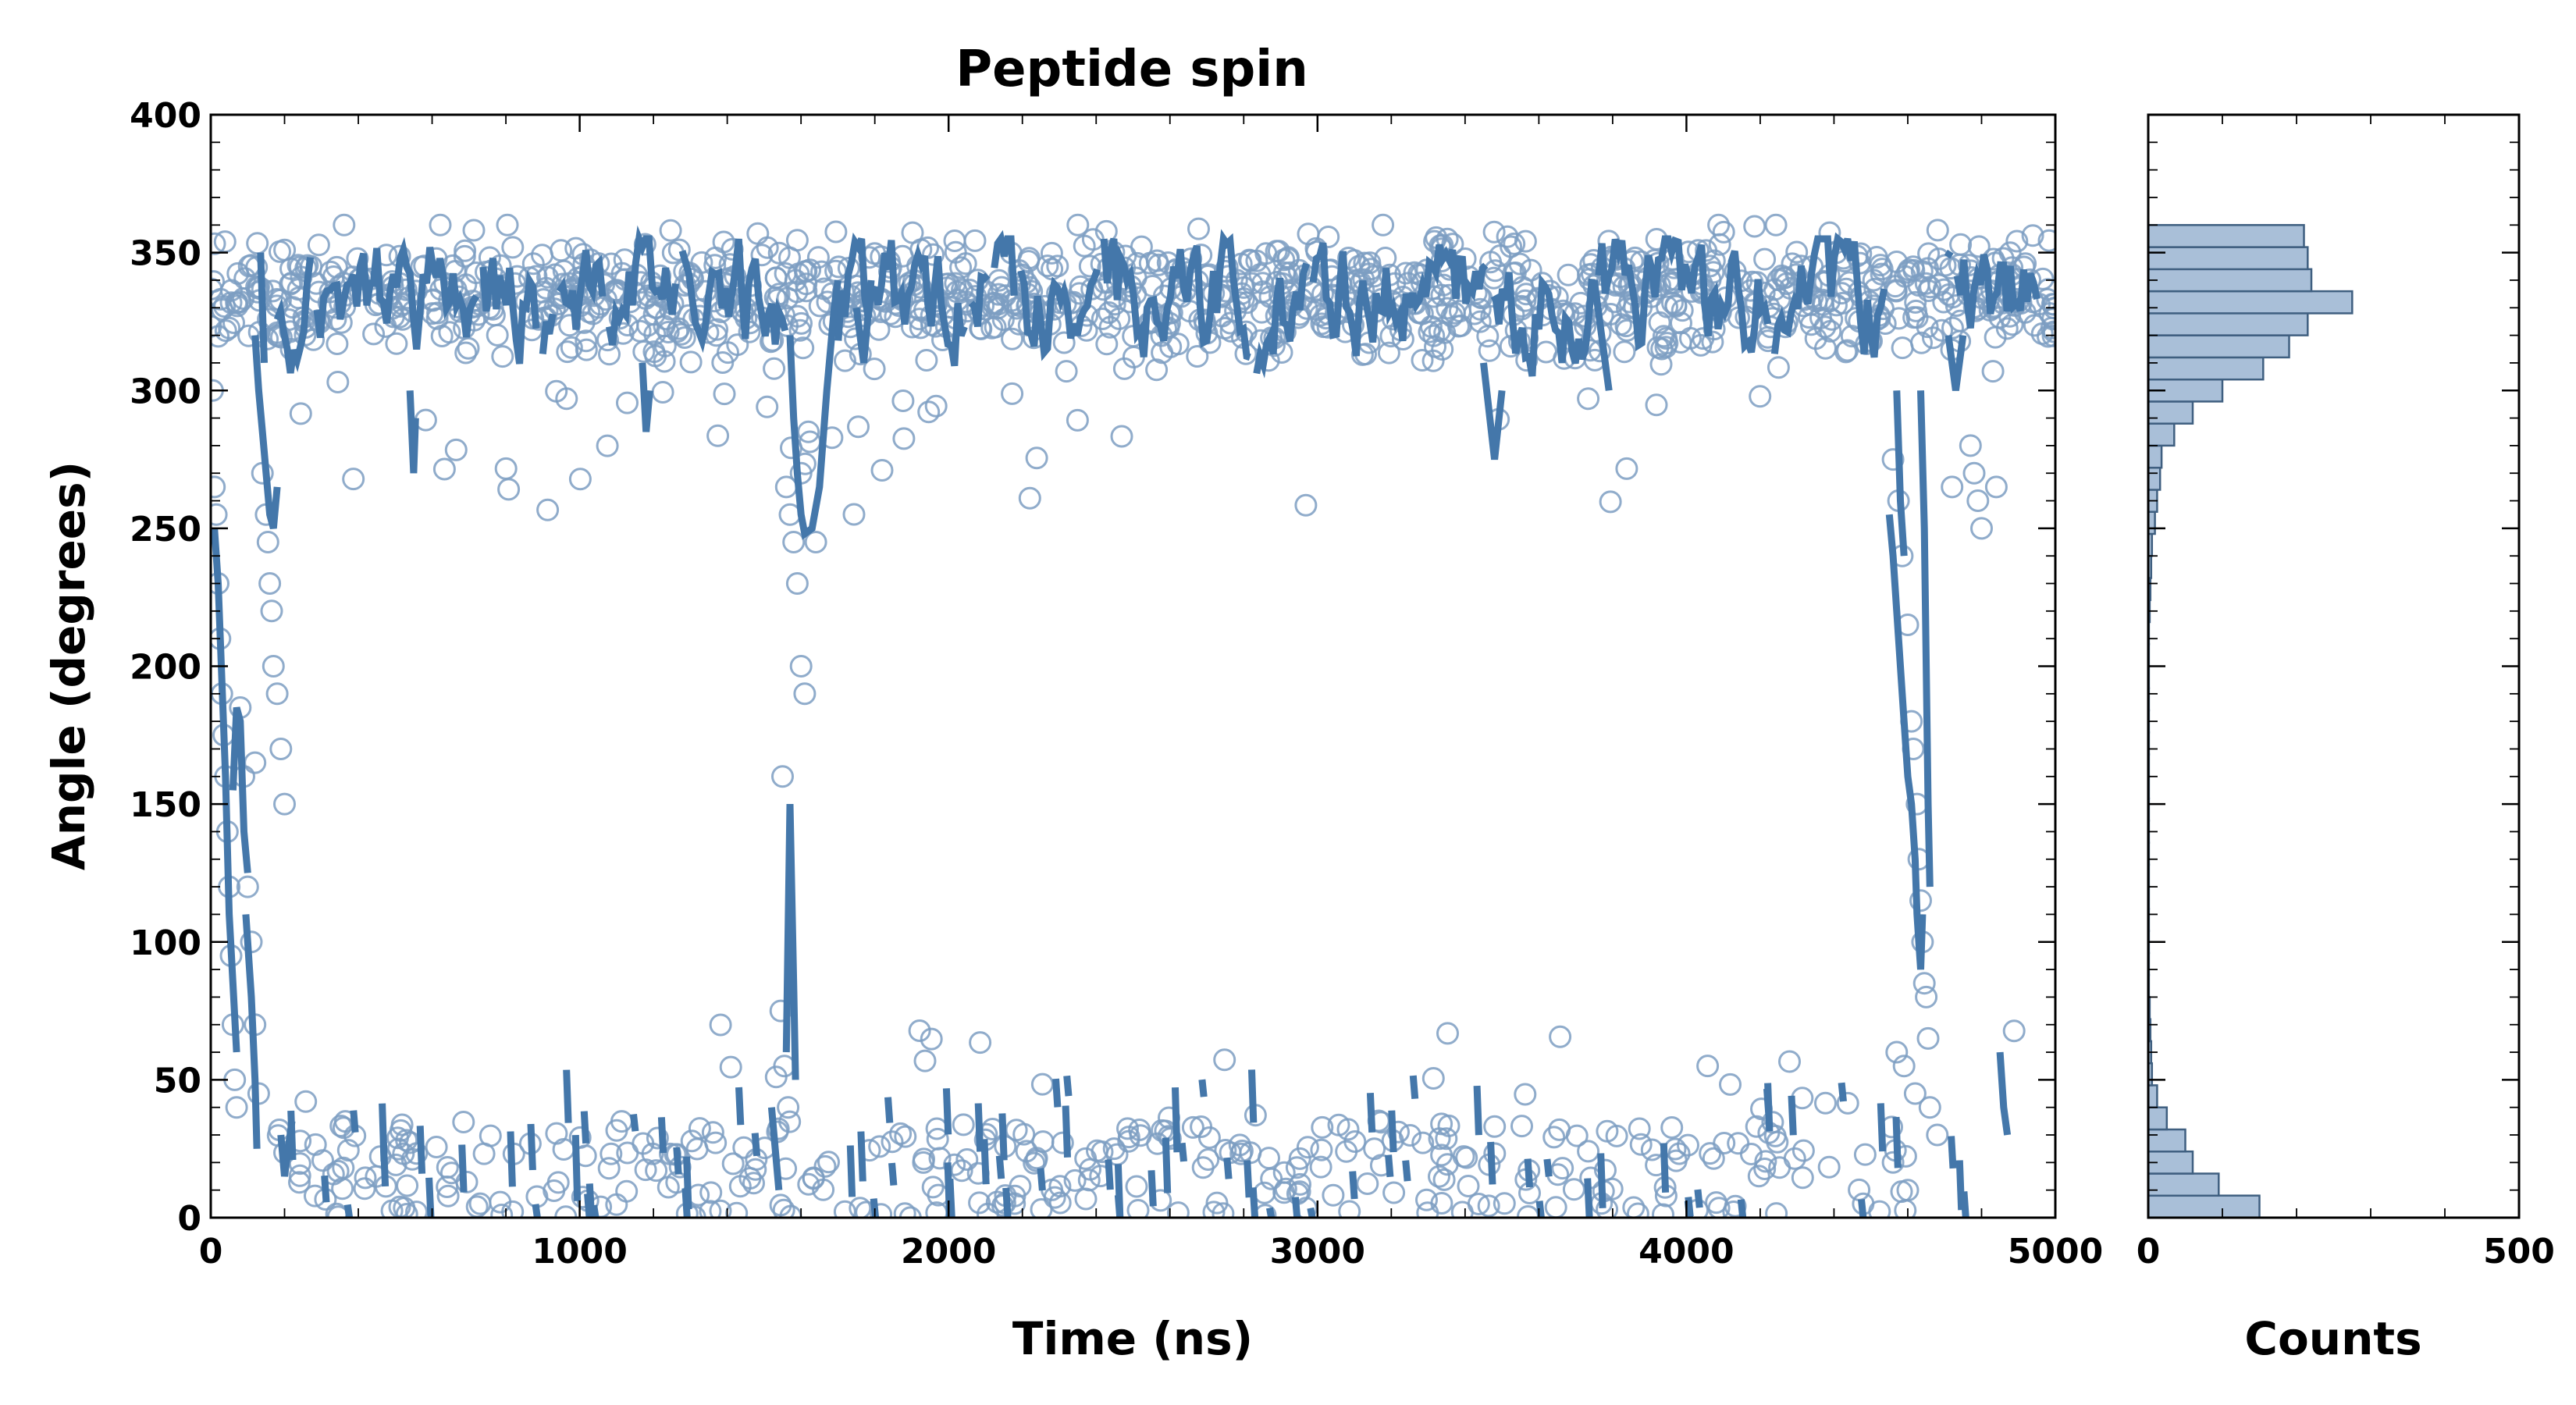  I want to click on y-tick-label: 150, so click(165, 805).